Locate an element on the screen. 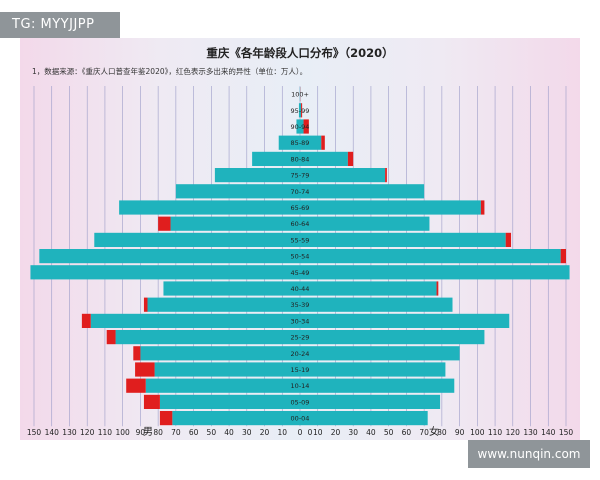 The width and height of the screenshot is (600, 480). age-group-label: 65-69 is located at coordinates (300, 208).